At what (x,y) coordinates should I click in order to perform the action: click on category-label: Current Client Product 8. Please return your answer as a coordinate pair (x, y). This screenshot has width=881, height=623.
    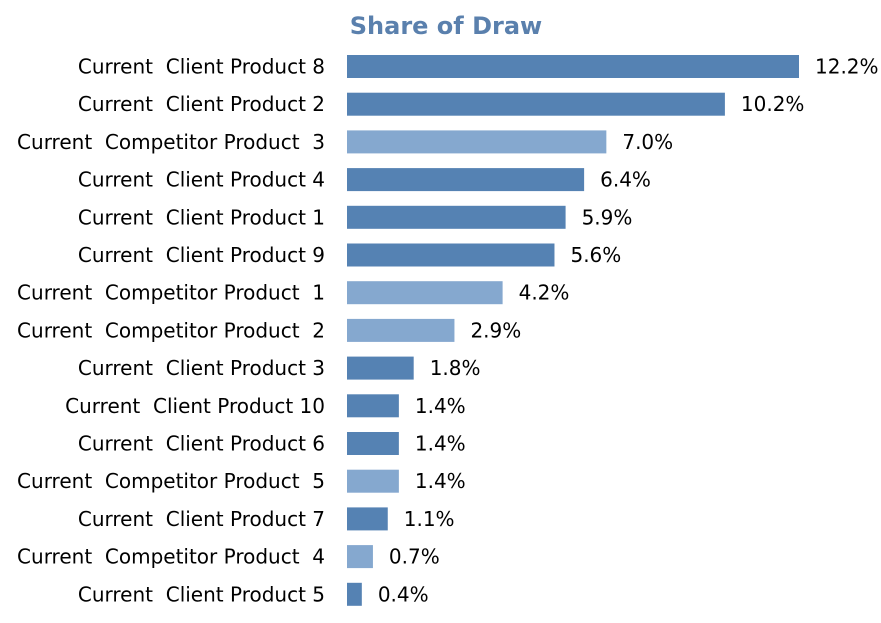
    Looking at the image, I should click on (201, 67).